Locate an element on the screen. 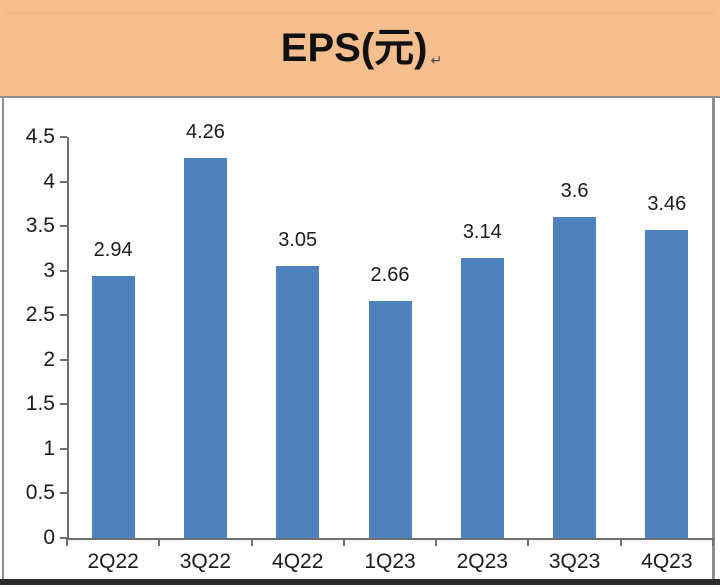 This screenshot has width=720, height=587. y-tick-label: 2 is located at coordinates (49, 359).